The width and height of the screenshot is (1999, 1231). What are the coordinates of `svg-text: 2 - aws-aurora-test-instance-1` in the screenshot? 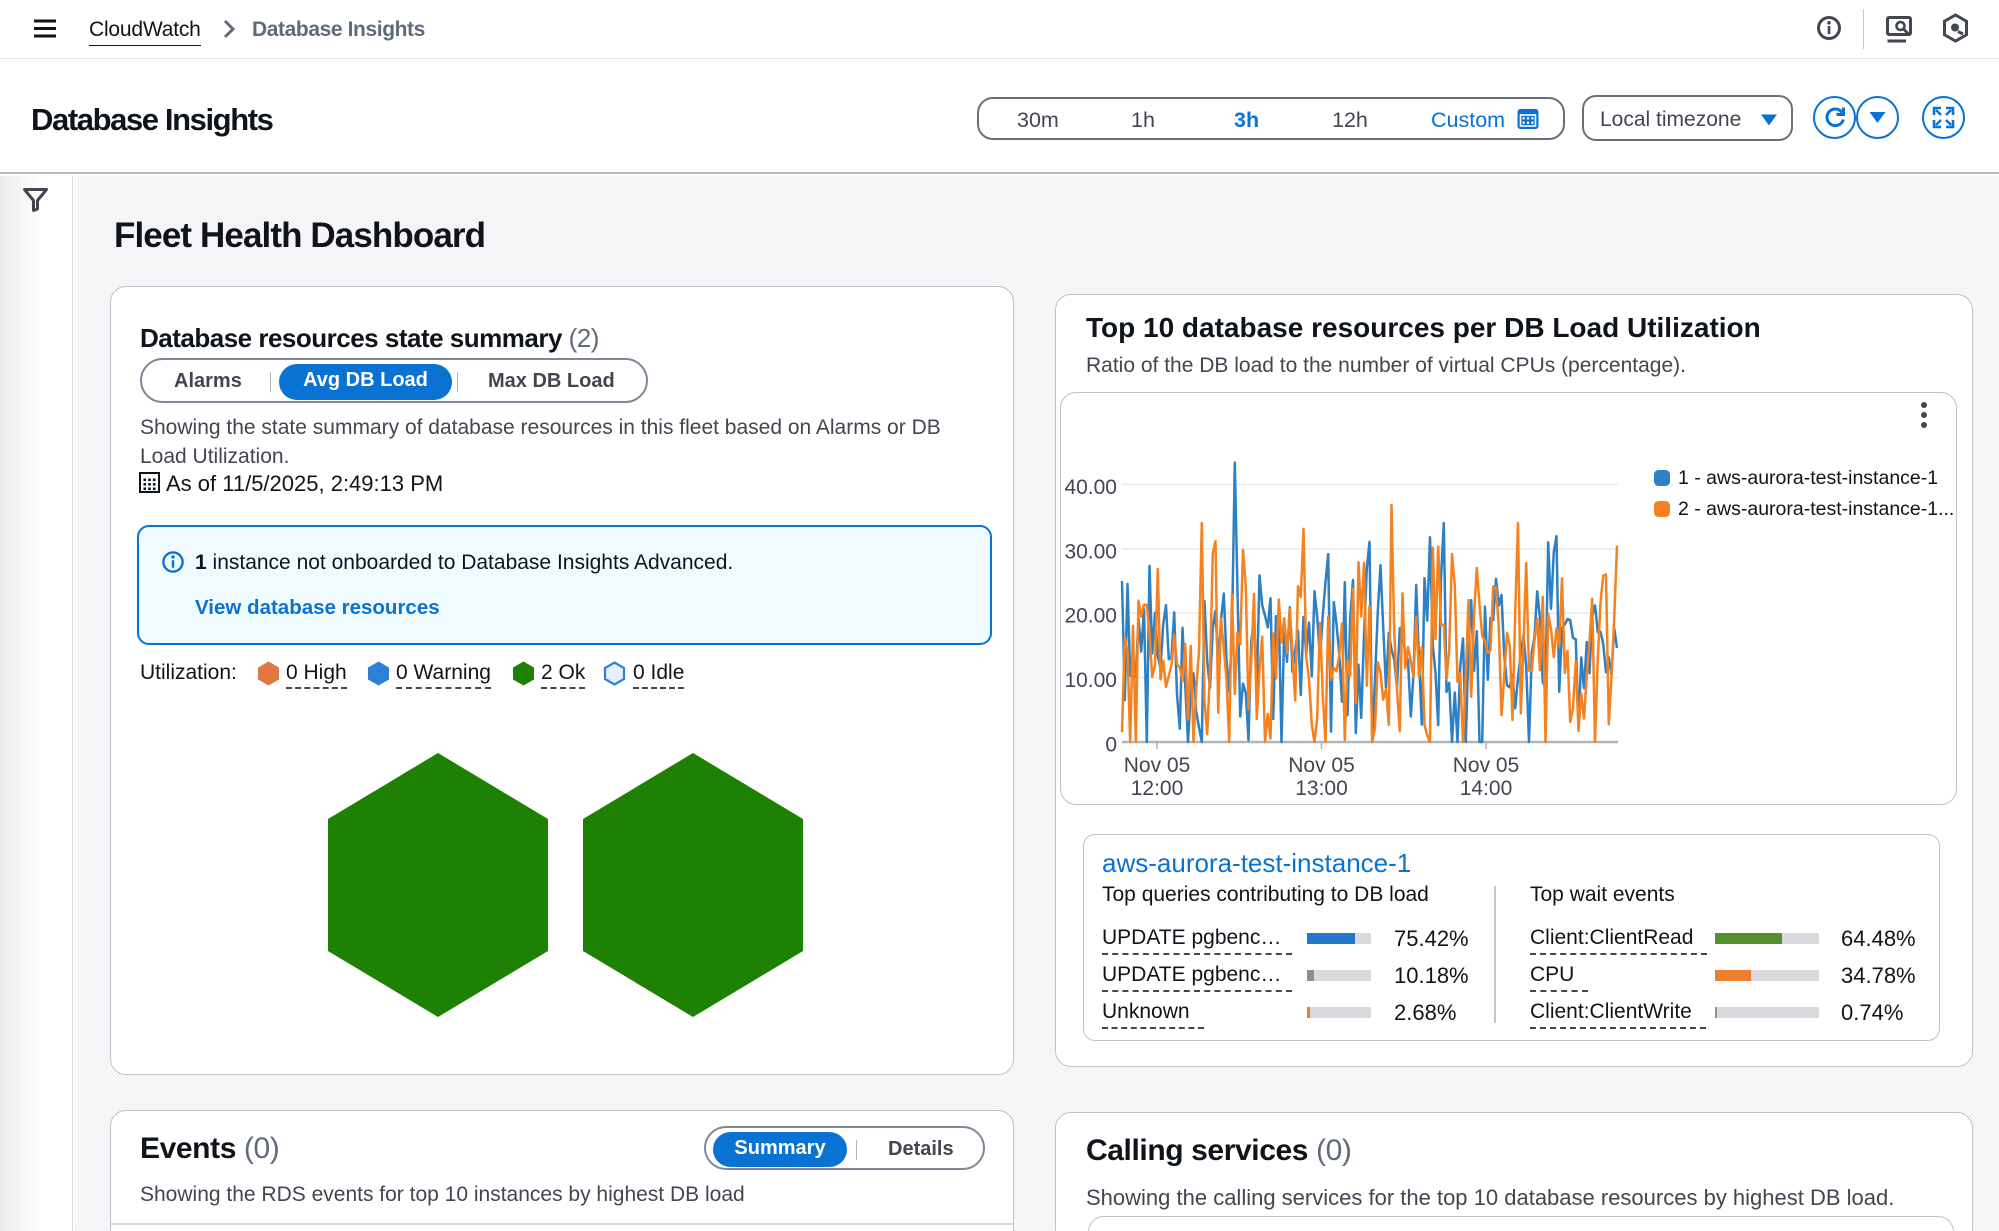 It's located at (1816, 509).